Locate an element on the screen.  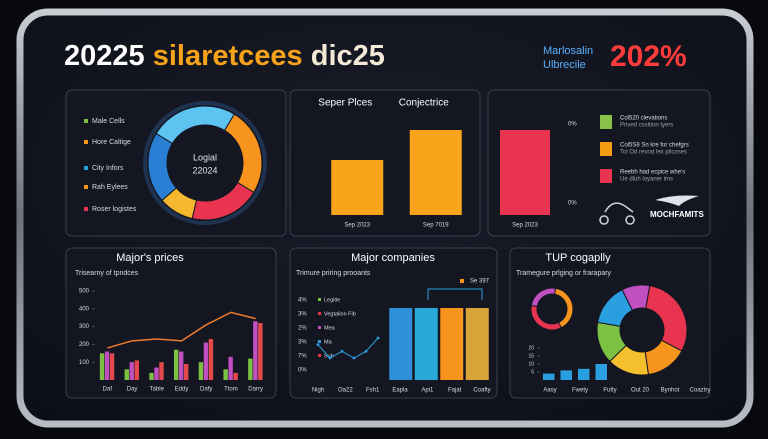
panel-subtitle: Trisearny of tpndces is located at coordinates (107, 273).